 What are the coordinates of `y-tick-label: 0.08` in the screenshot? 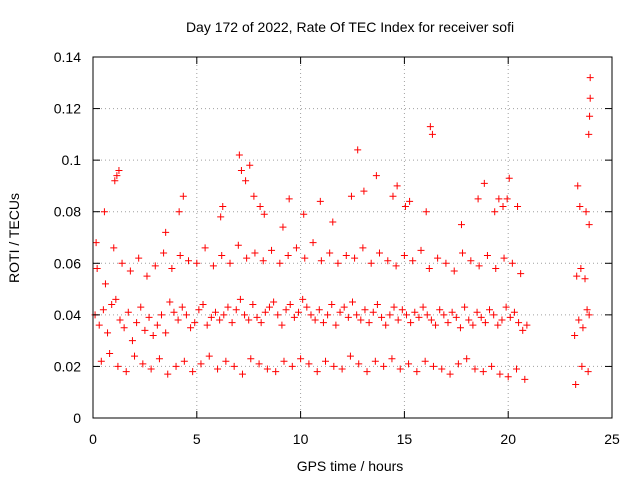 It's located at (67, 212).